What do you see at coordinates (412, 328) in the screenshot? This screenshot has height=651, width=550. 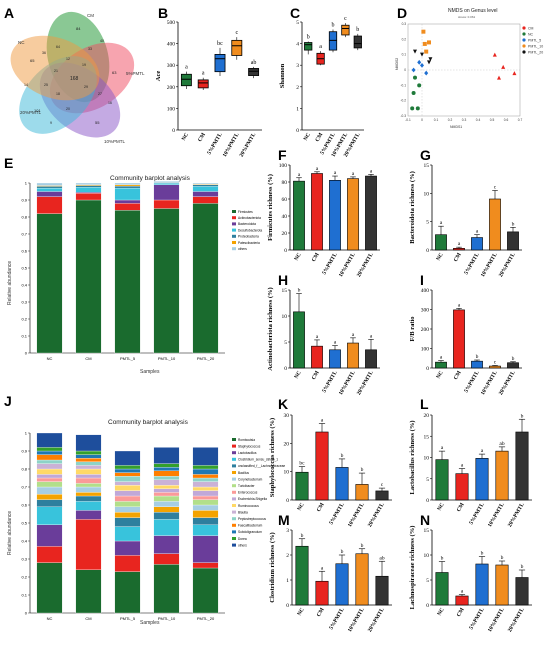 I see `y-axis-label: F/B ratio` at bounding box center [412, 328].